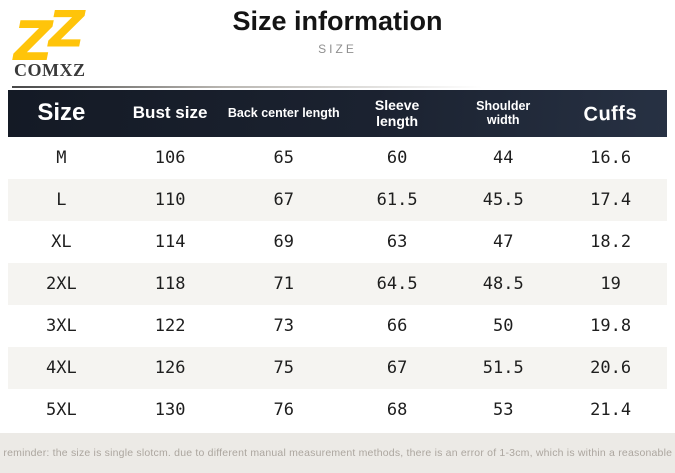  Describe the element at coordinates (397, 158) in the screenshot. I see `size-value: 60` at that location.